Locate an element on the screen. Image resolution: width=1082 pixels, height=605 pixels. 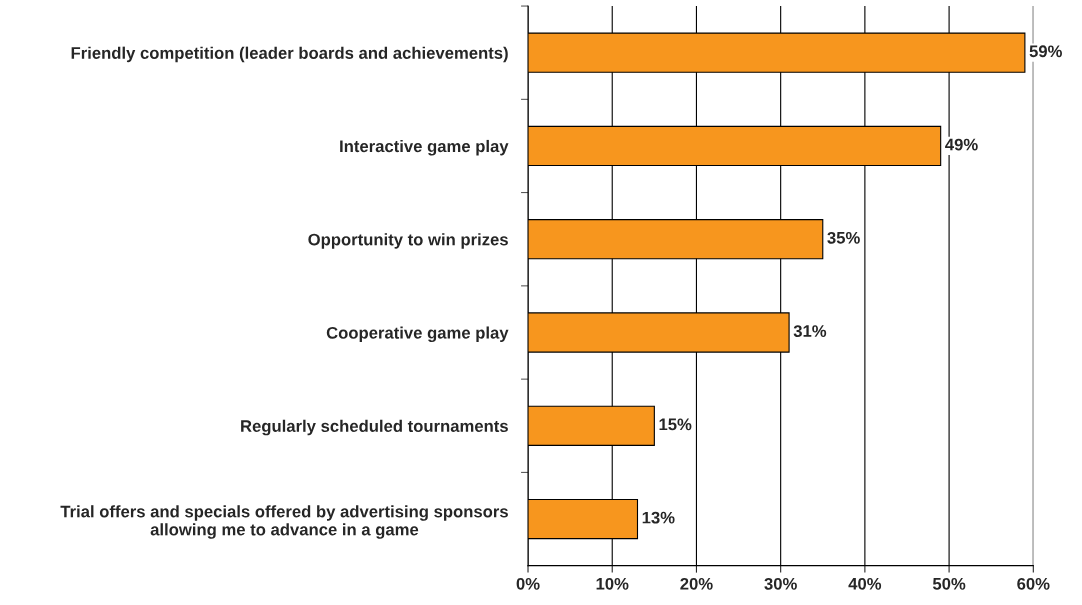
data-label: 15% is located at coordinates (675, 424).